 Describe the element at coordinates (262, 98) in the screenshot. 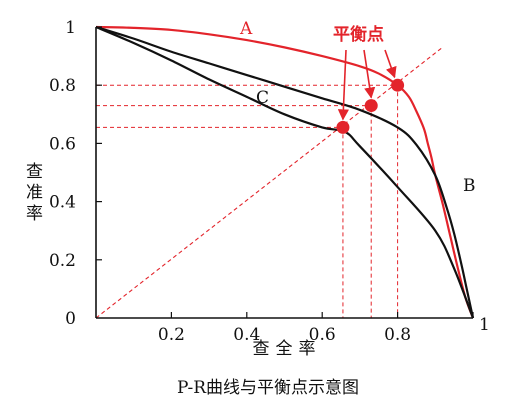

I see `curve-label-c: C` at that location.